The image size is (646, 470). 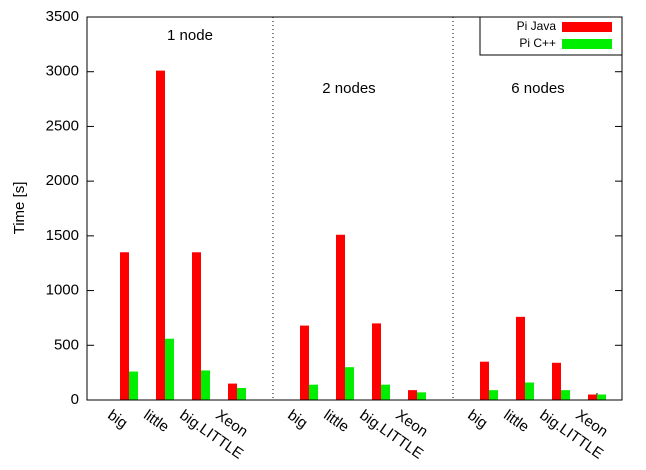 I want to click on y-axis-label: Time [s], so click(x=19, y=208).